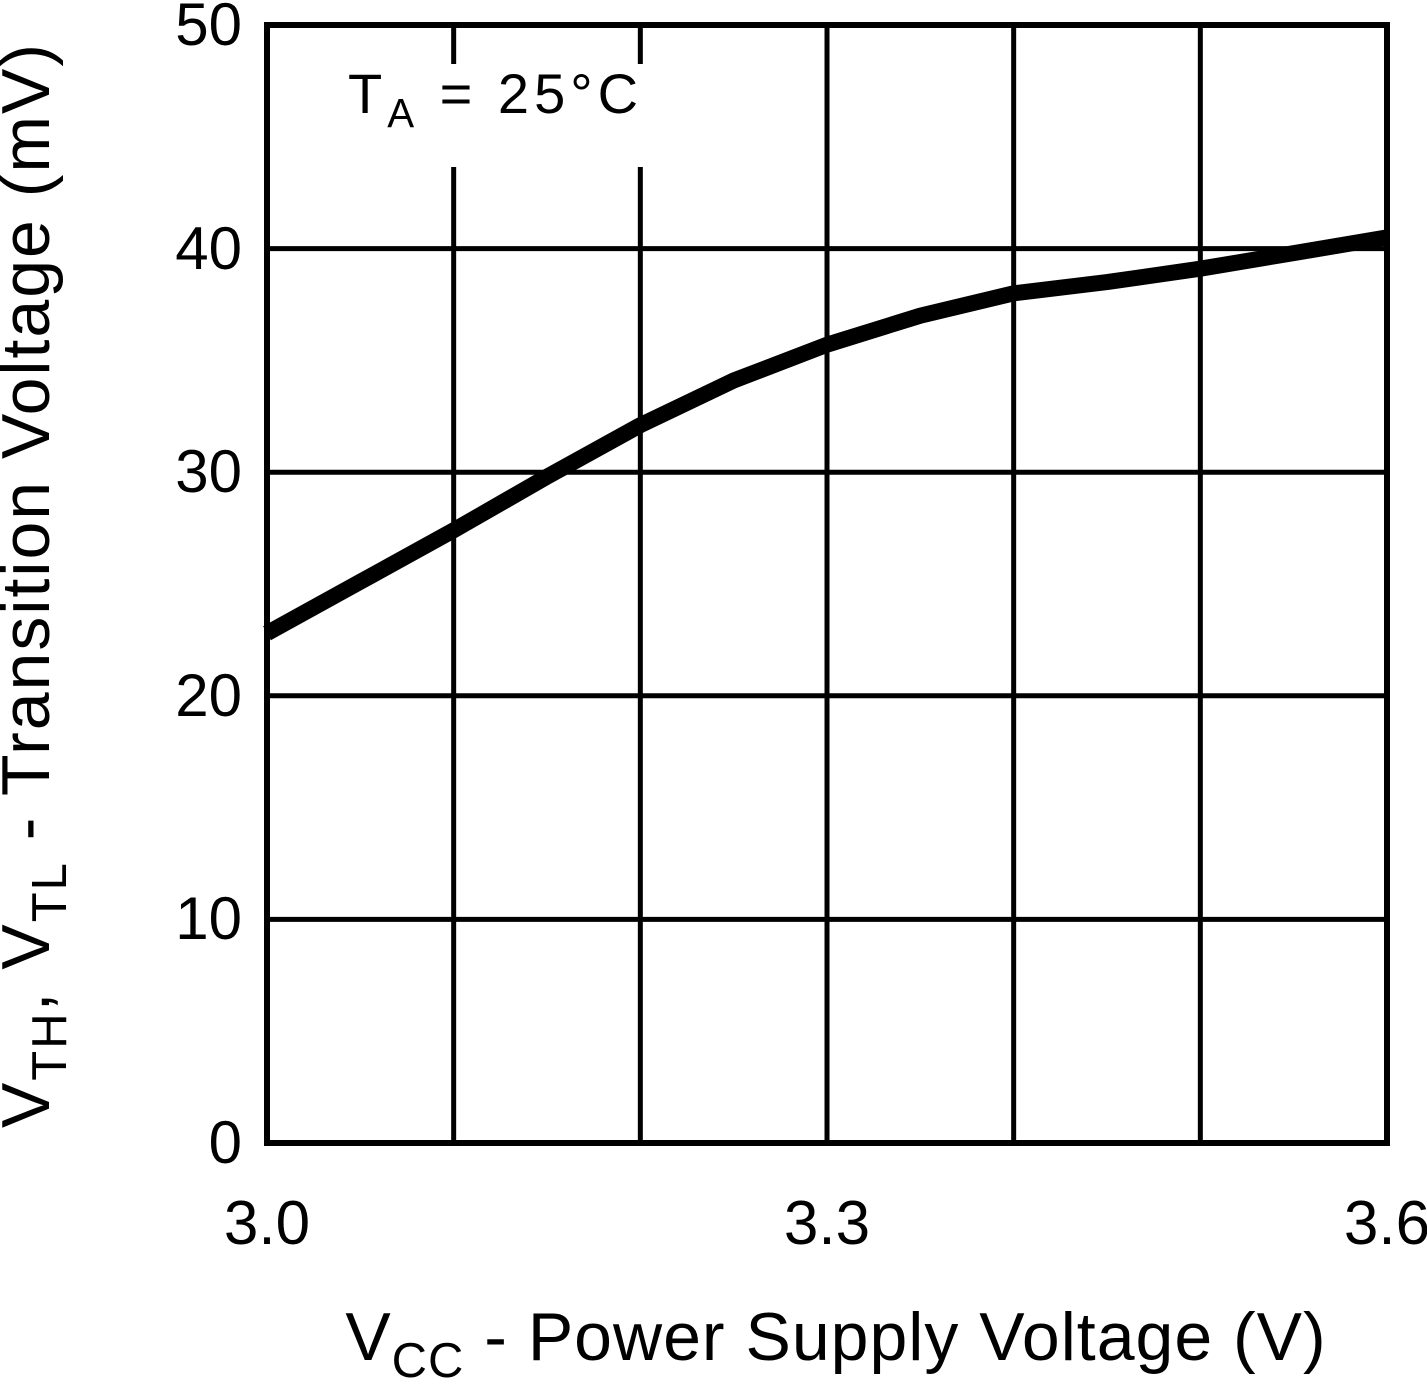 The image size is (1427, 1395). I want to click on y-axis-label: VTH, VTL - Transition Voltage (mV), so click(42, 585).